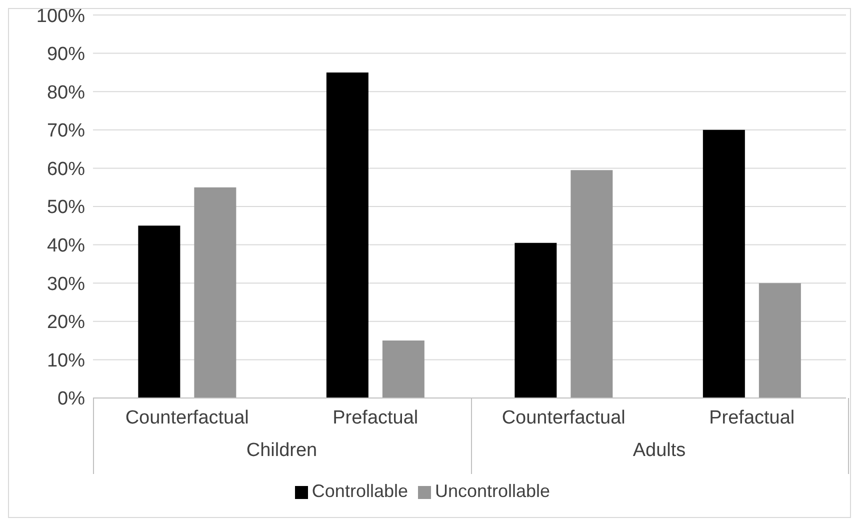 This screenshot has height=526, width=859. What do you see at coordinates (66, 361) in the screenshot?
I see `y-tick-label: 10%` at bounding box center [66, 361].